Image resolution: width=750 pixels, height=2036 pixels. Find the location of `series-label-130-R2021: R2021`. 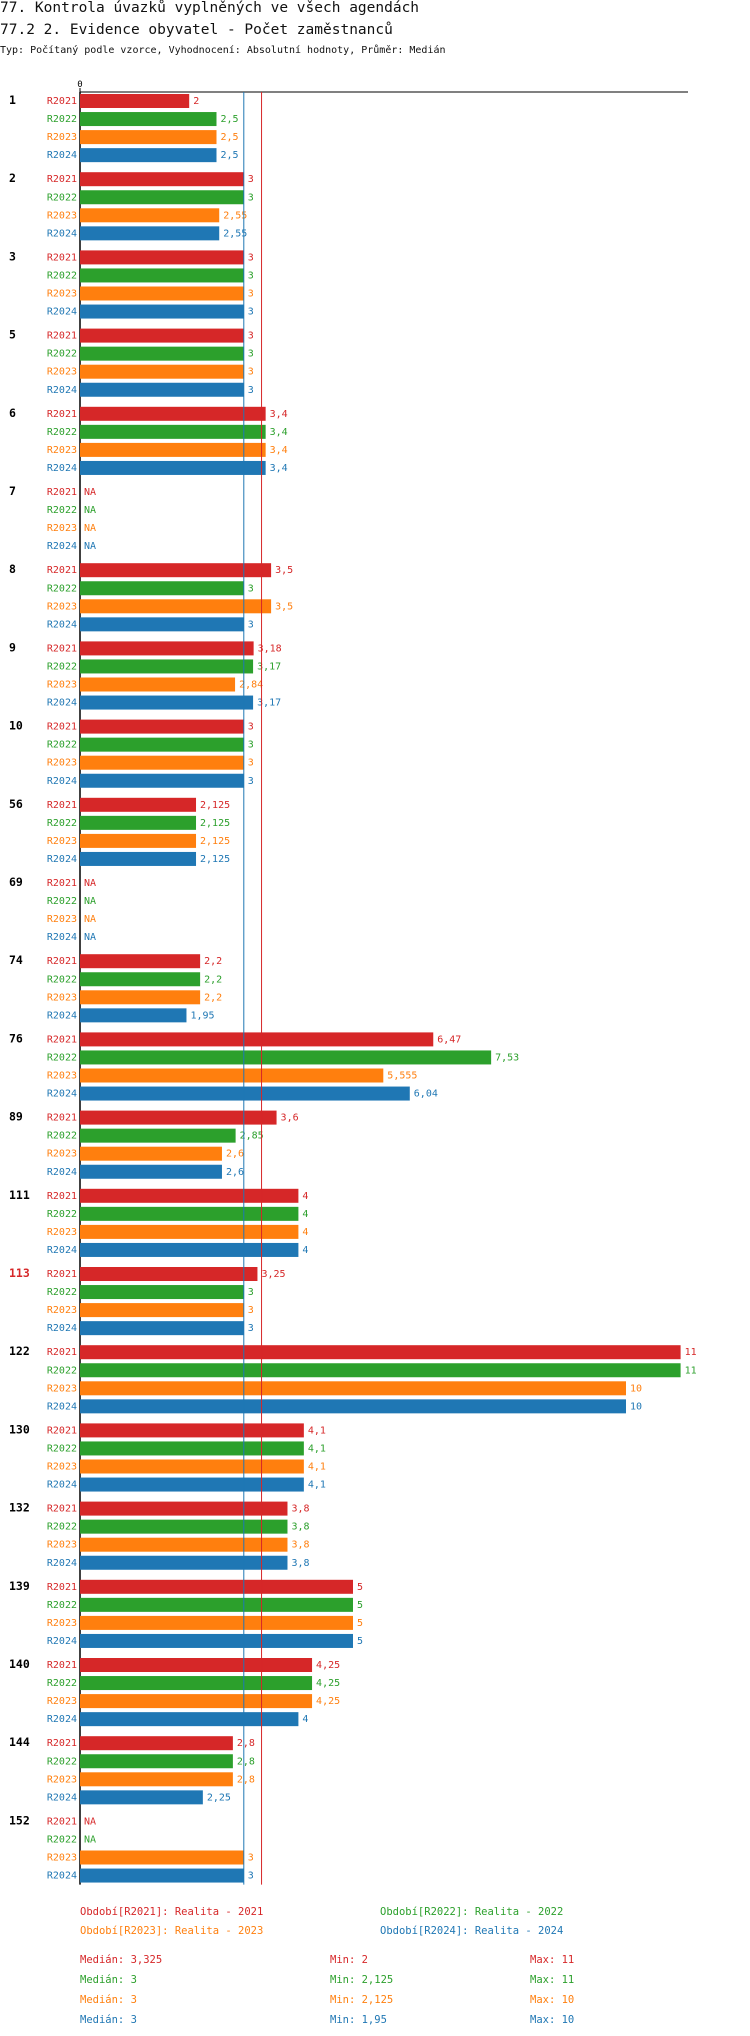

series-label-130-R2021: R2021 is located at coordinates (62, 1430).